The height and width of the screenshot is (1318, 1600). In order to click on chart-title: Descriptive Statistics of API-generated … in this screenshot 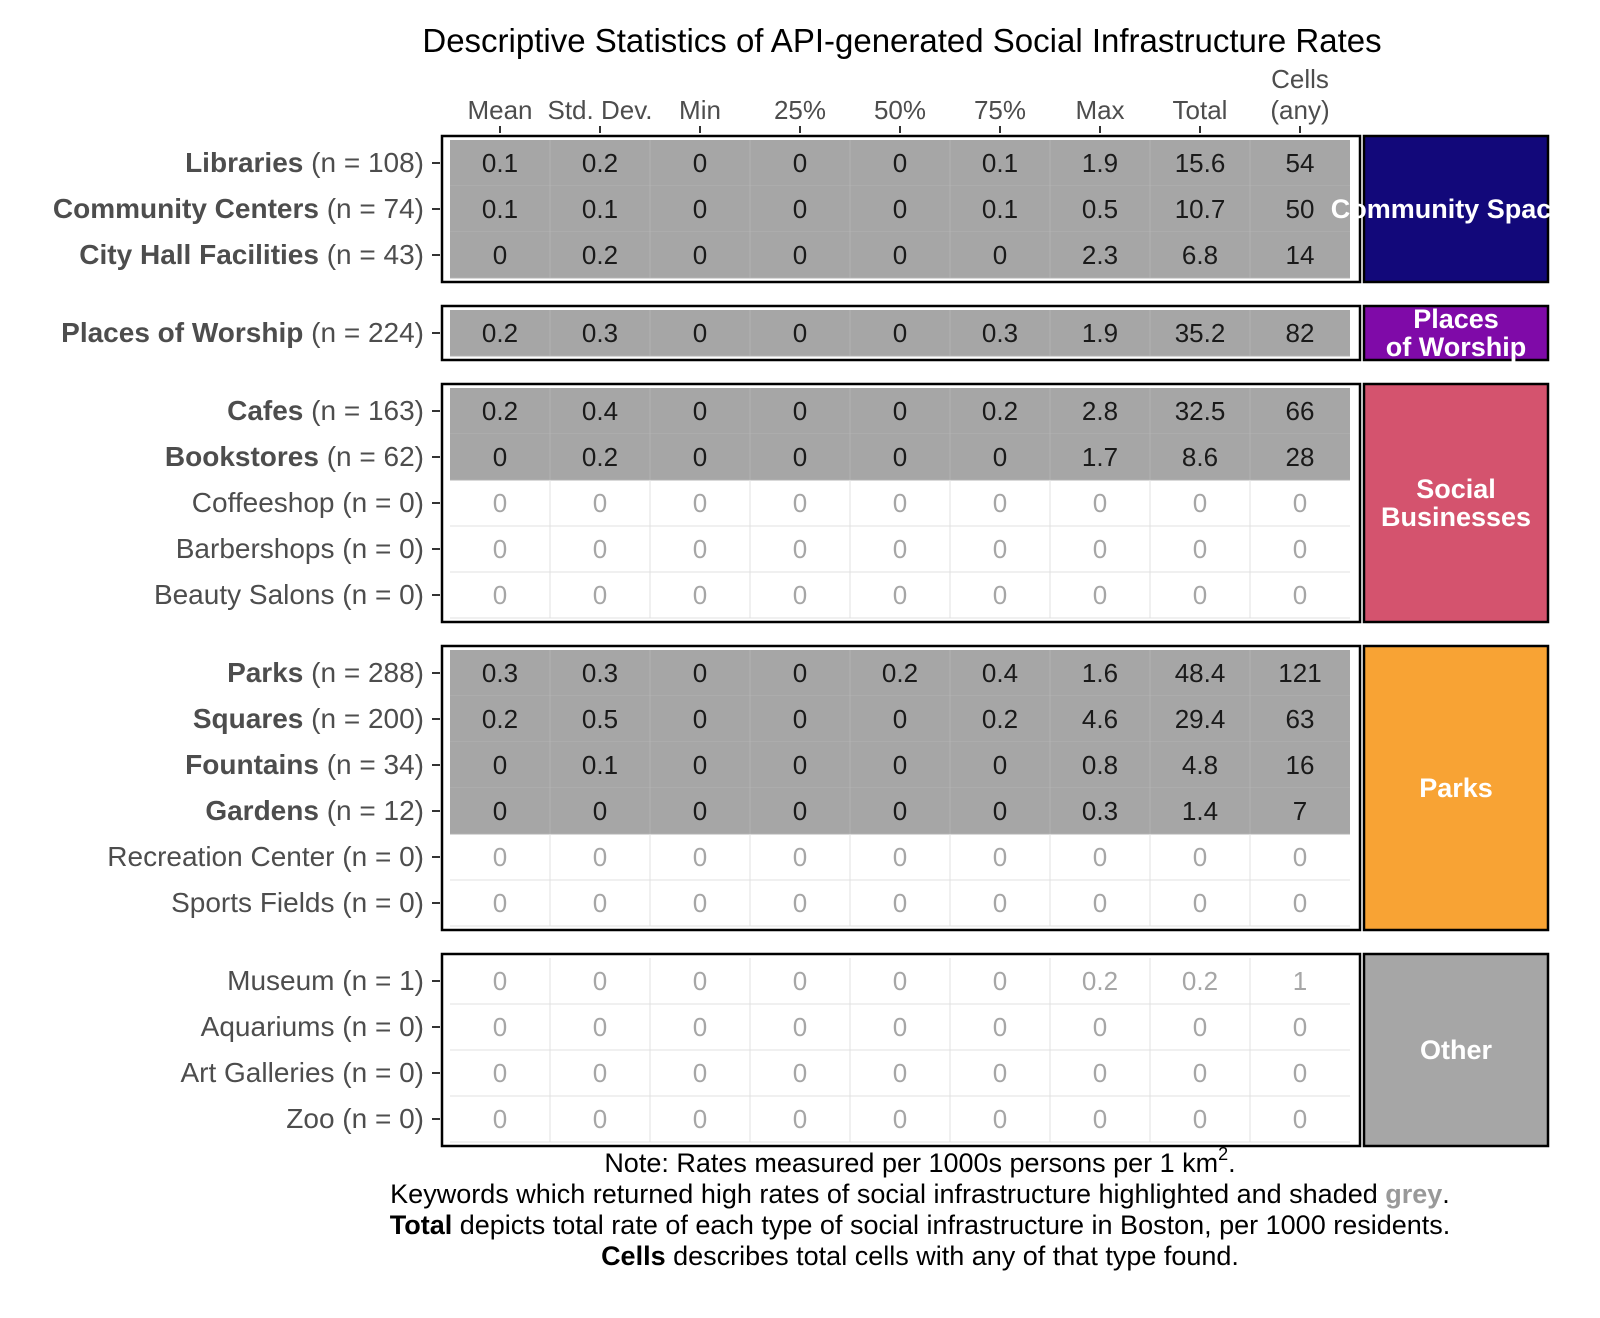, I will do `click(901, 40)`.